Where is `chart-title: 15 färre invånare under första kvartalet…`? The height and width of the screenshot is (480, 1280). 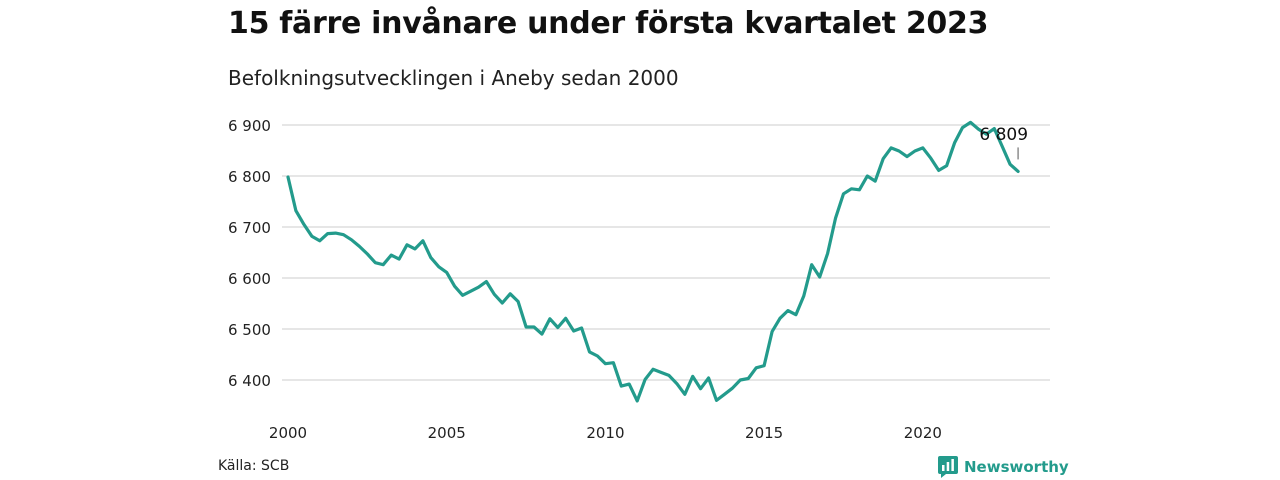 chart-title: 15 färre invånare under första kvartalet… is located at coordinates (608, 23).